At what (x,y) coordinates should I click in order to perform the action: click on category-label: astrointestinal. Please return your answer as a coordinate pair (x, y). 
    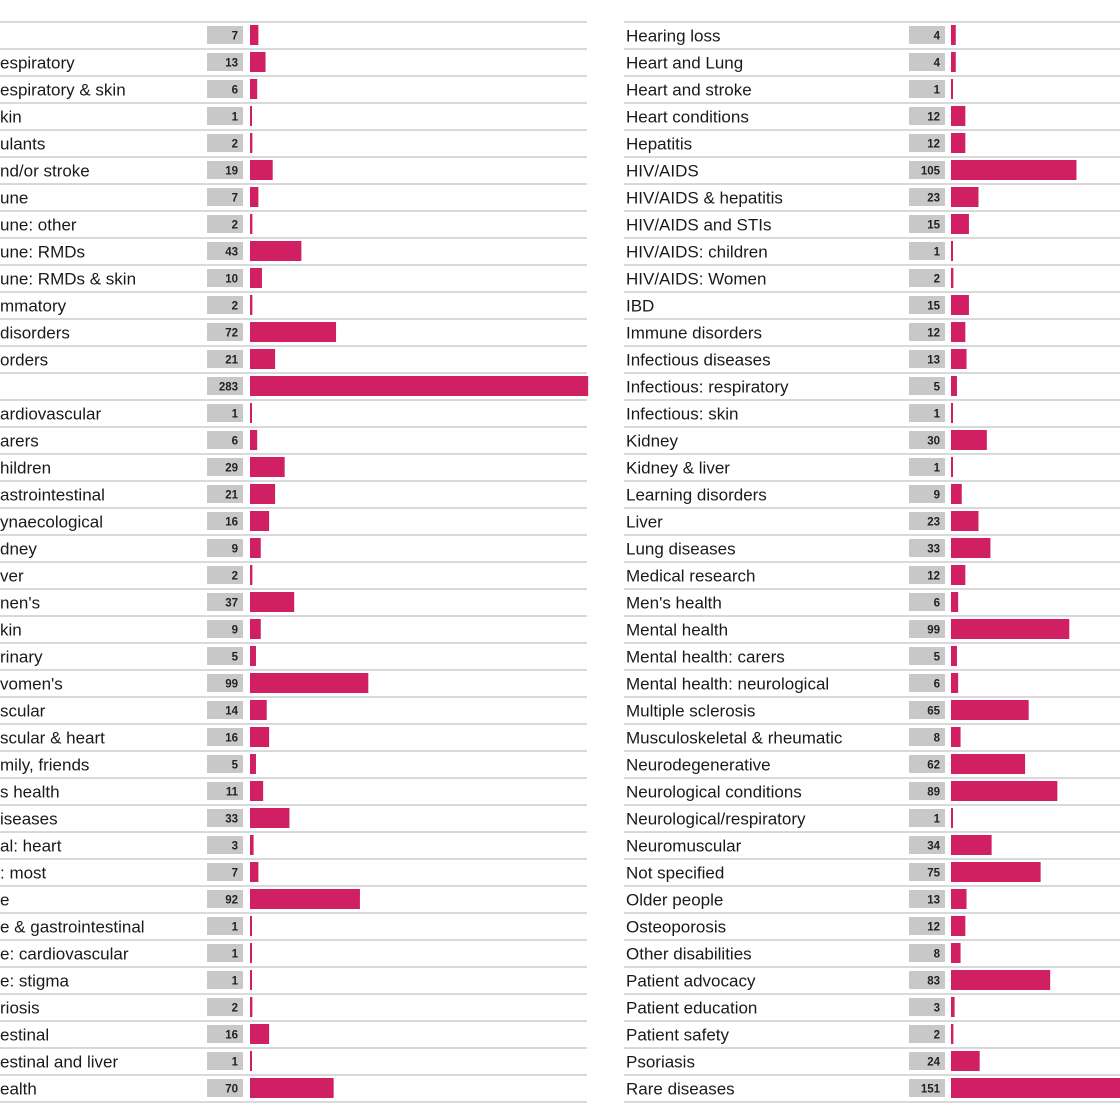
    Looking at the image, I should click on (52, 495).